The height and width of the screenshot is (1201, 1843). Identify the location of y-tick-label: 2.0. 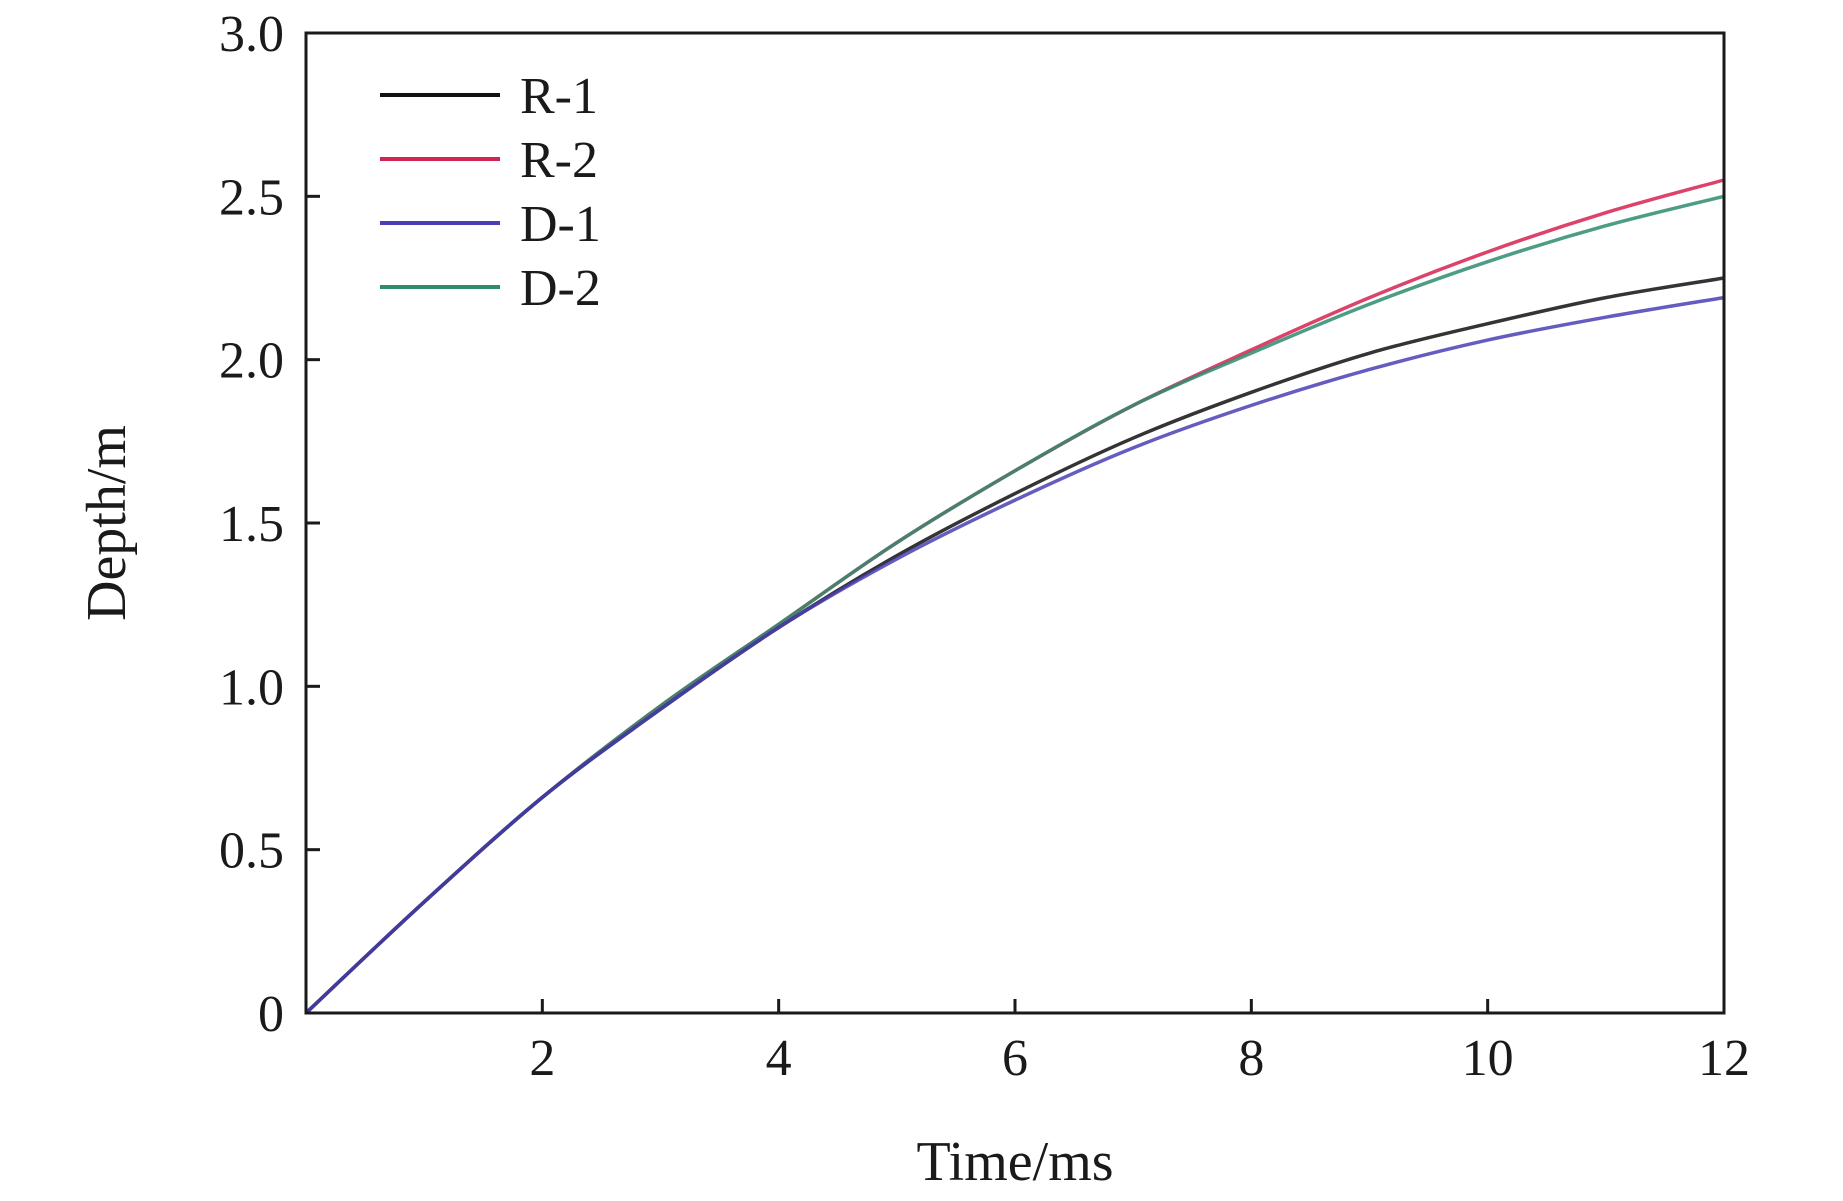
(251, 361).